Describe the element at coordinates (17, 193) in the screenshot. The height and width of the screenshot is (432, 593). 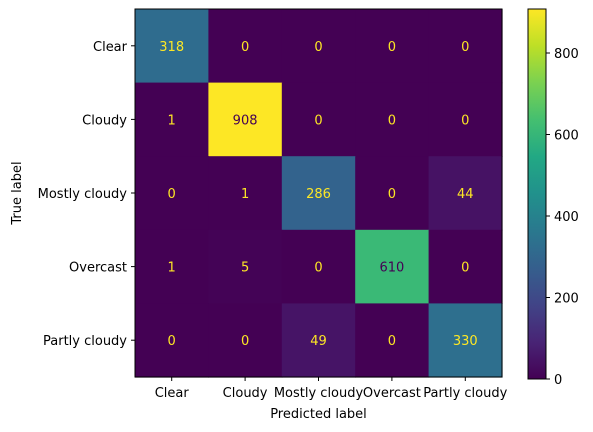
I see `y-axis-title: True label` at that location.